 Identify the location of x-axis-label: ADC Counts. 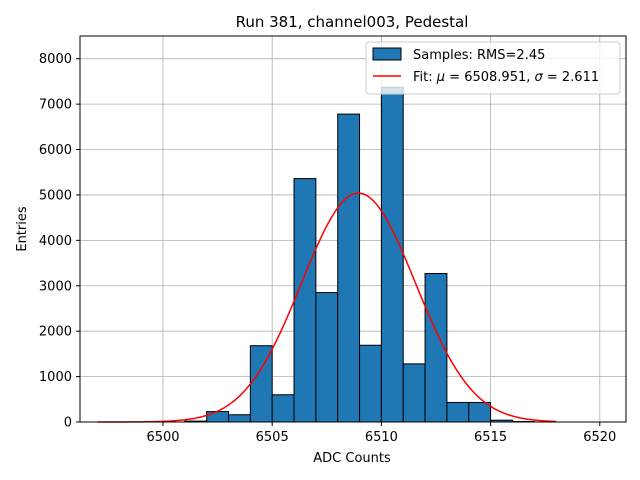
(352, 458).